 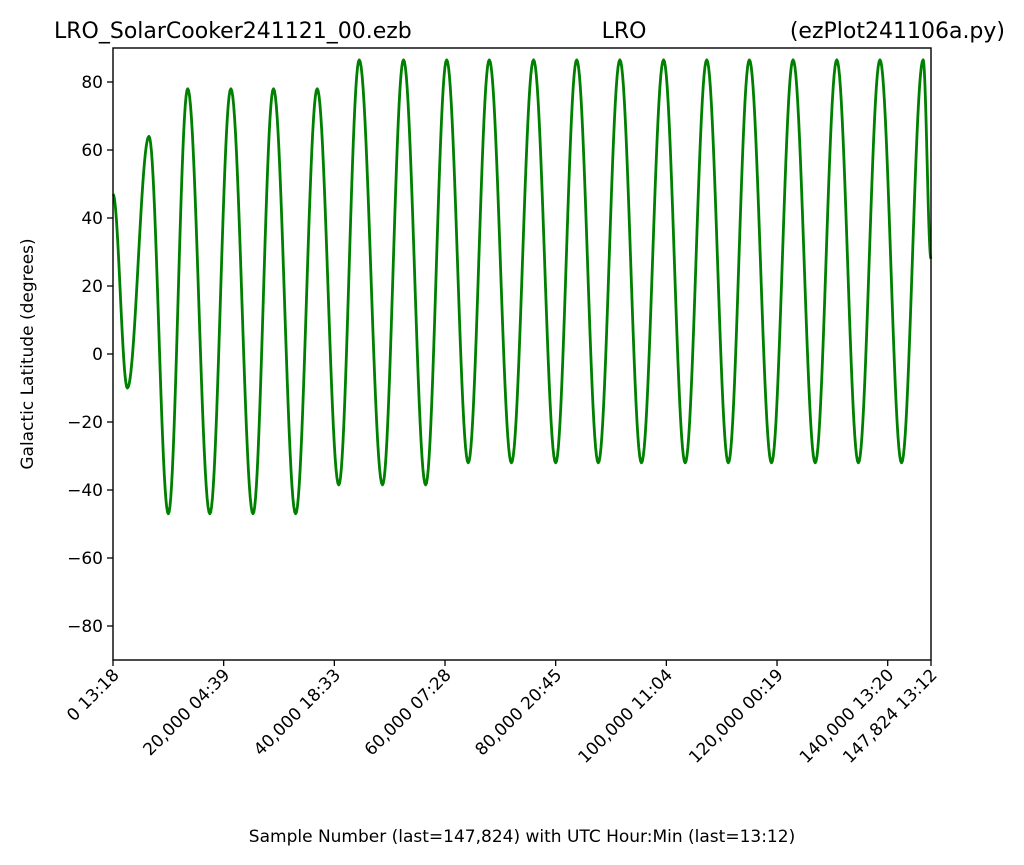 What do you see at coordinates (92, 287) in the screenshot?
I see `y-tick-label: 20` at bounding box center [92, 287].